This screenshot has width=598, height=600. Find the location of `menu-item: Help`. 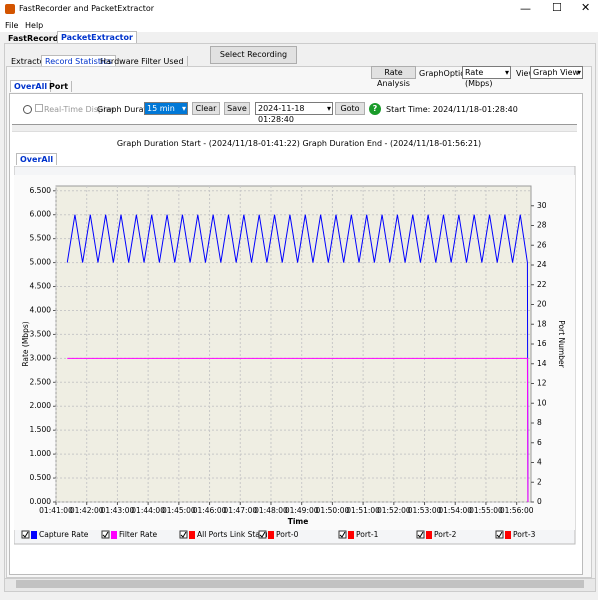

menu-item: Help is located at coordinates (34, 25).